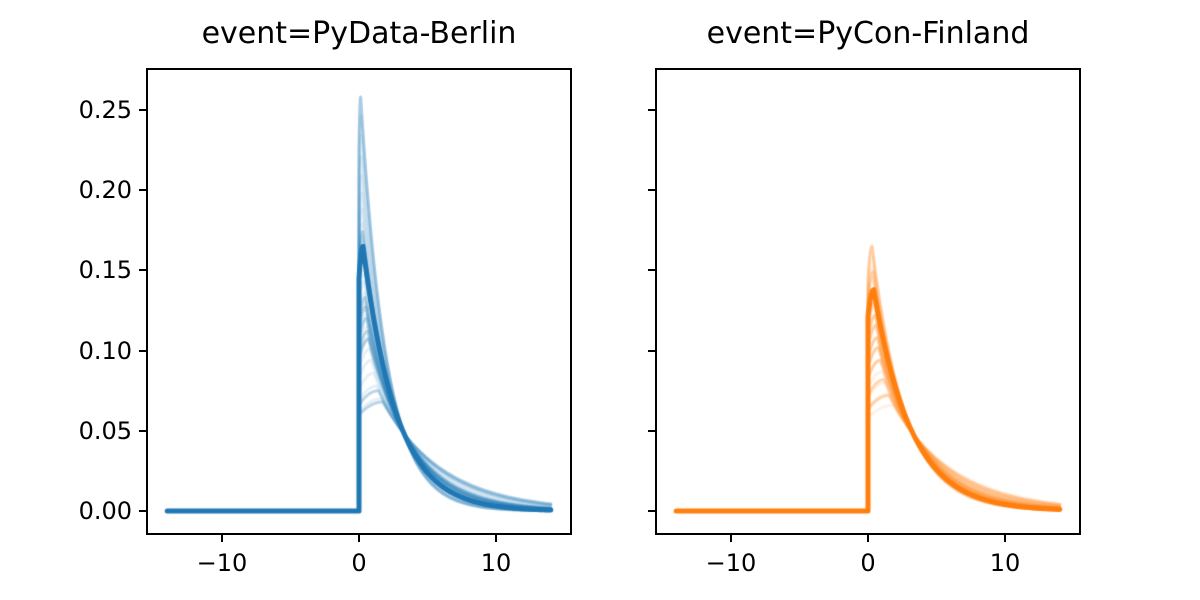 The height and width of the screenshot is (600, 1200). What do you see at coordinates (105, 190) in the screenshot?
I see `y-axis-tick-label: 0.20` at bounding box center [105, 190].